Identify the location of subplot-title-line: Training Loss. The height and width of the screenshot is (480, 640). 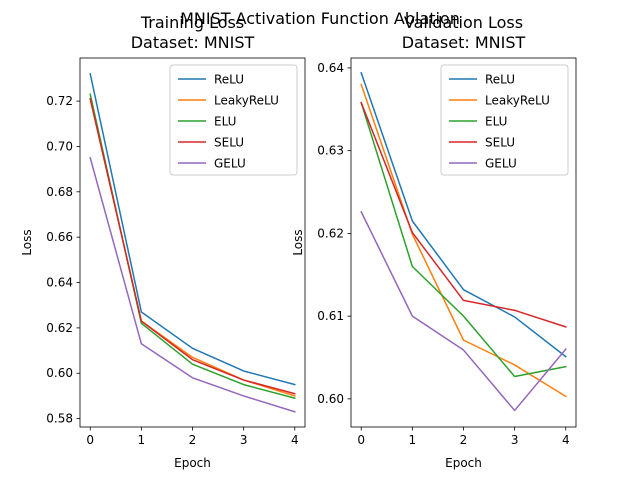
(192, 22).